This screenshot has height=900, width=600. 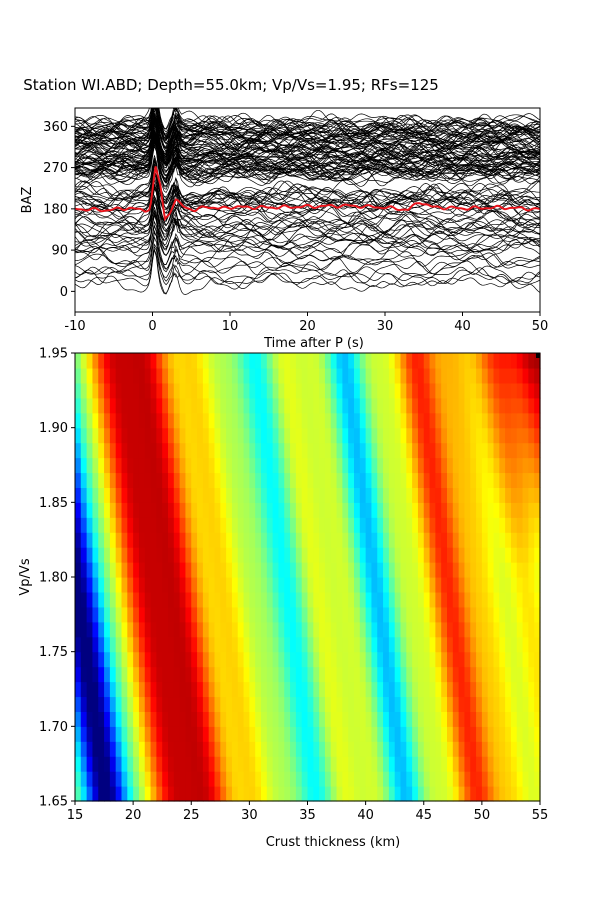 What do you see at coordinates (53, 652) in the screenshot?
I see `y-tick-label: 1.75` at bounding box center [53, 652].